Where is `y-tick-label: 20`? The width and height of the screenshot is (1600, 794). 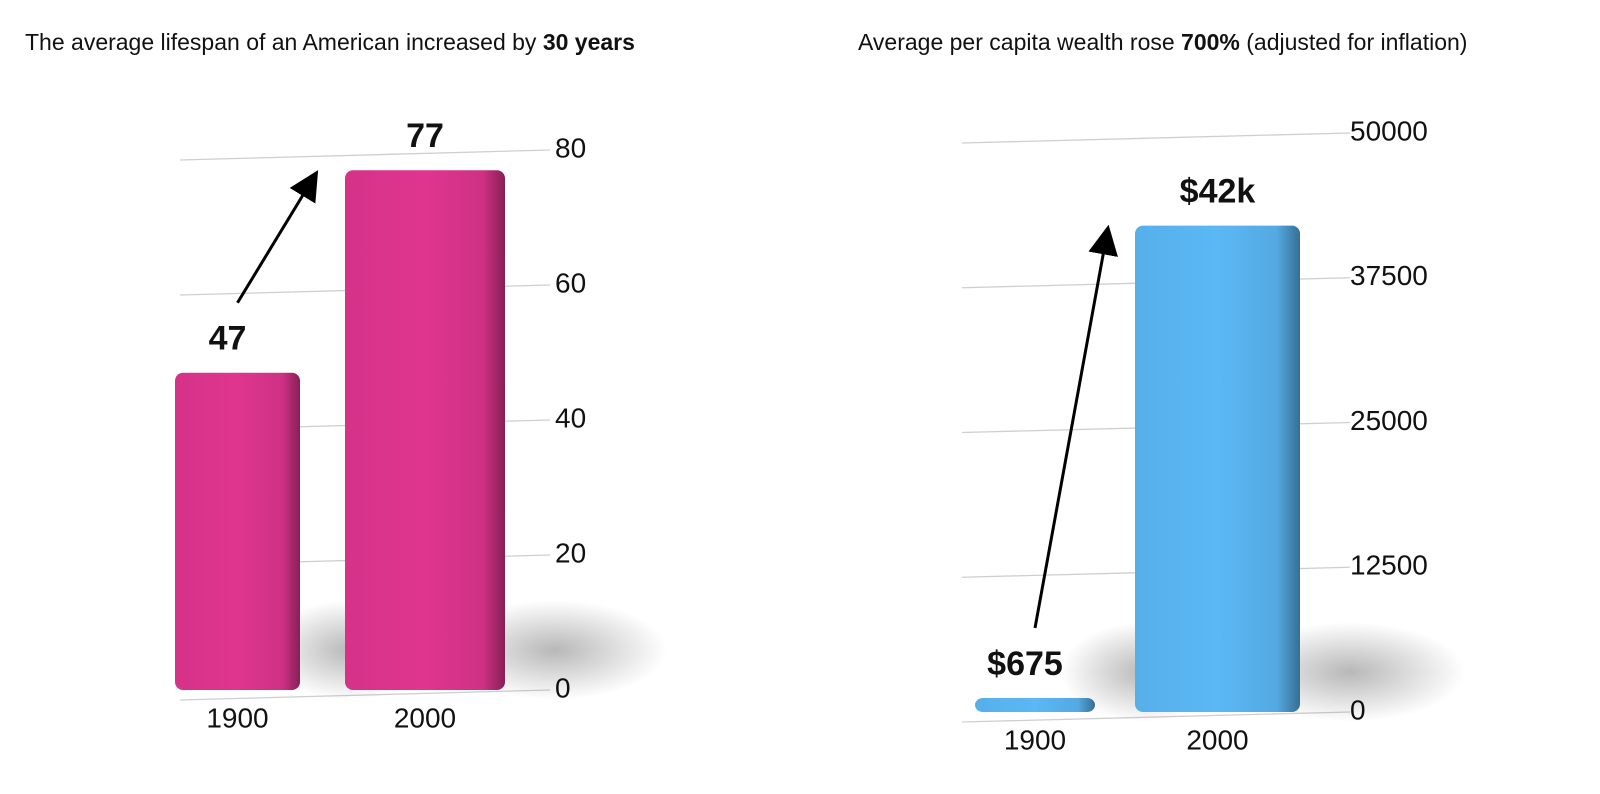
y-tick-label: 20 is located at coordinates (570, 552).